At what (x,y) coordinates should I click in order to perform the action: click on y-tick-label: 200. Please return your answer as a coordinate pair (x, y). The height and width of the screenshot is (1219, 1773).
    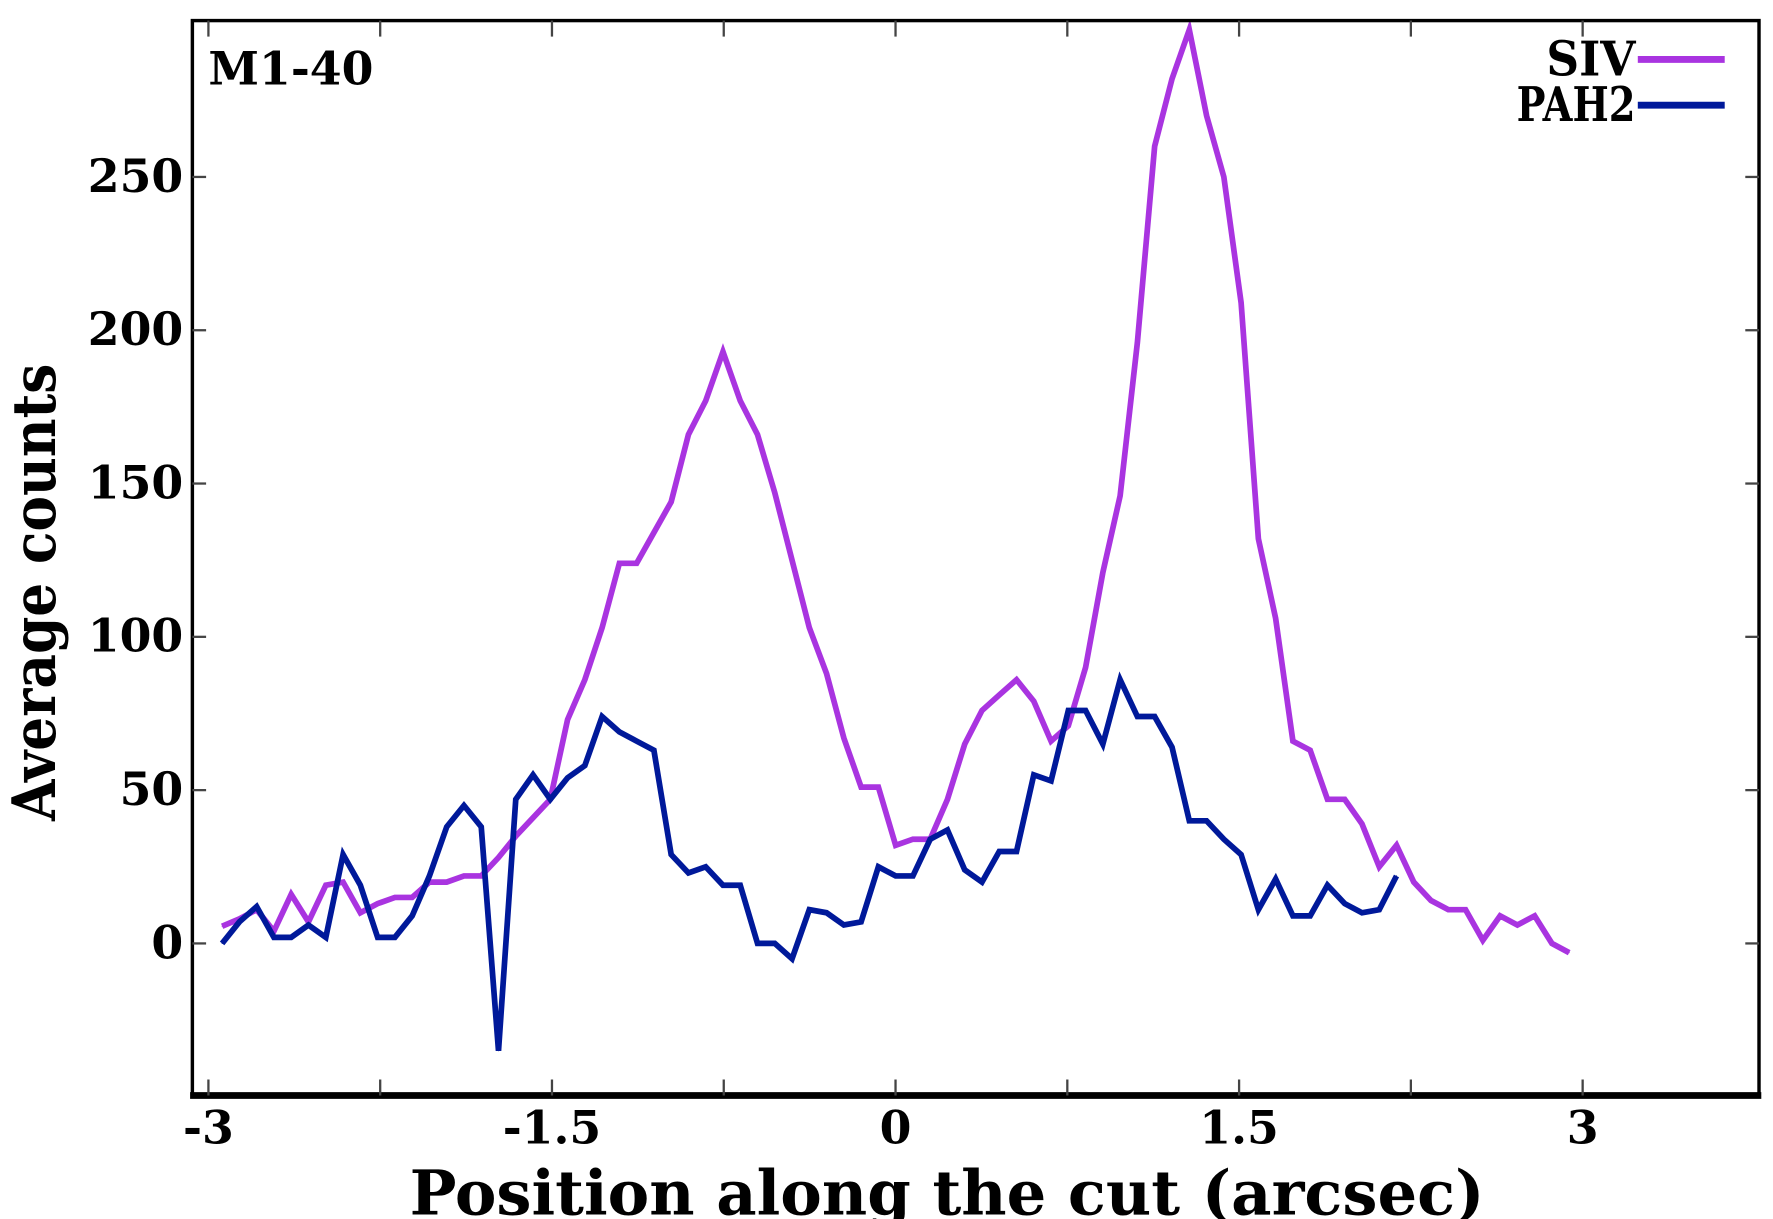
    Looking at the image, I should click on (135, 329).